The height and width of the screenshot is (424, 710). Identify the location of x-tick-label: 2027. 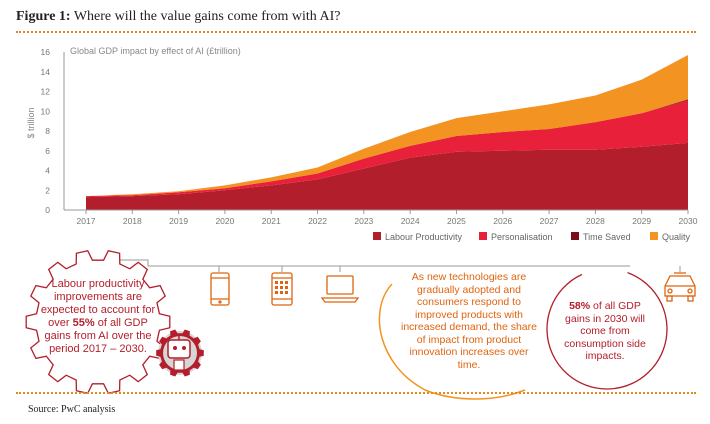
(549, 221).